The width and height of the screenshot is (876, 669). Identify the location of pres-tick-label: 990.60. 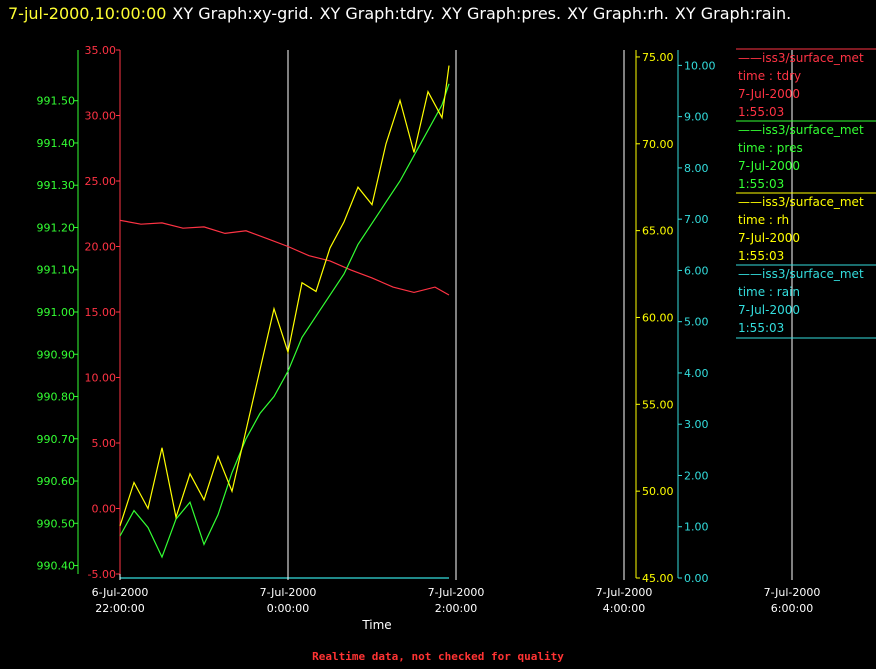
(56, 481).